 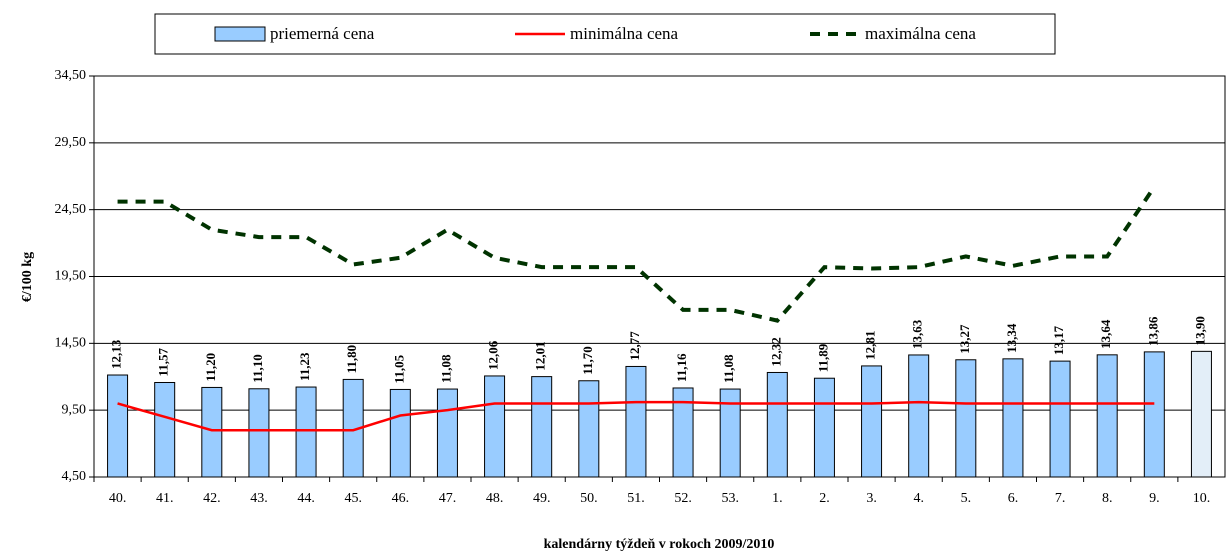 I want to click on x-tick-label: 44., so click(x=306, y=498).